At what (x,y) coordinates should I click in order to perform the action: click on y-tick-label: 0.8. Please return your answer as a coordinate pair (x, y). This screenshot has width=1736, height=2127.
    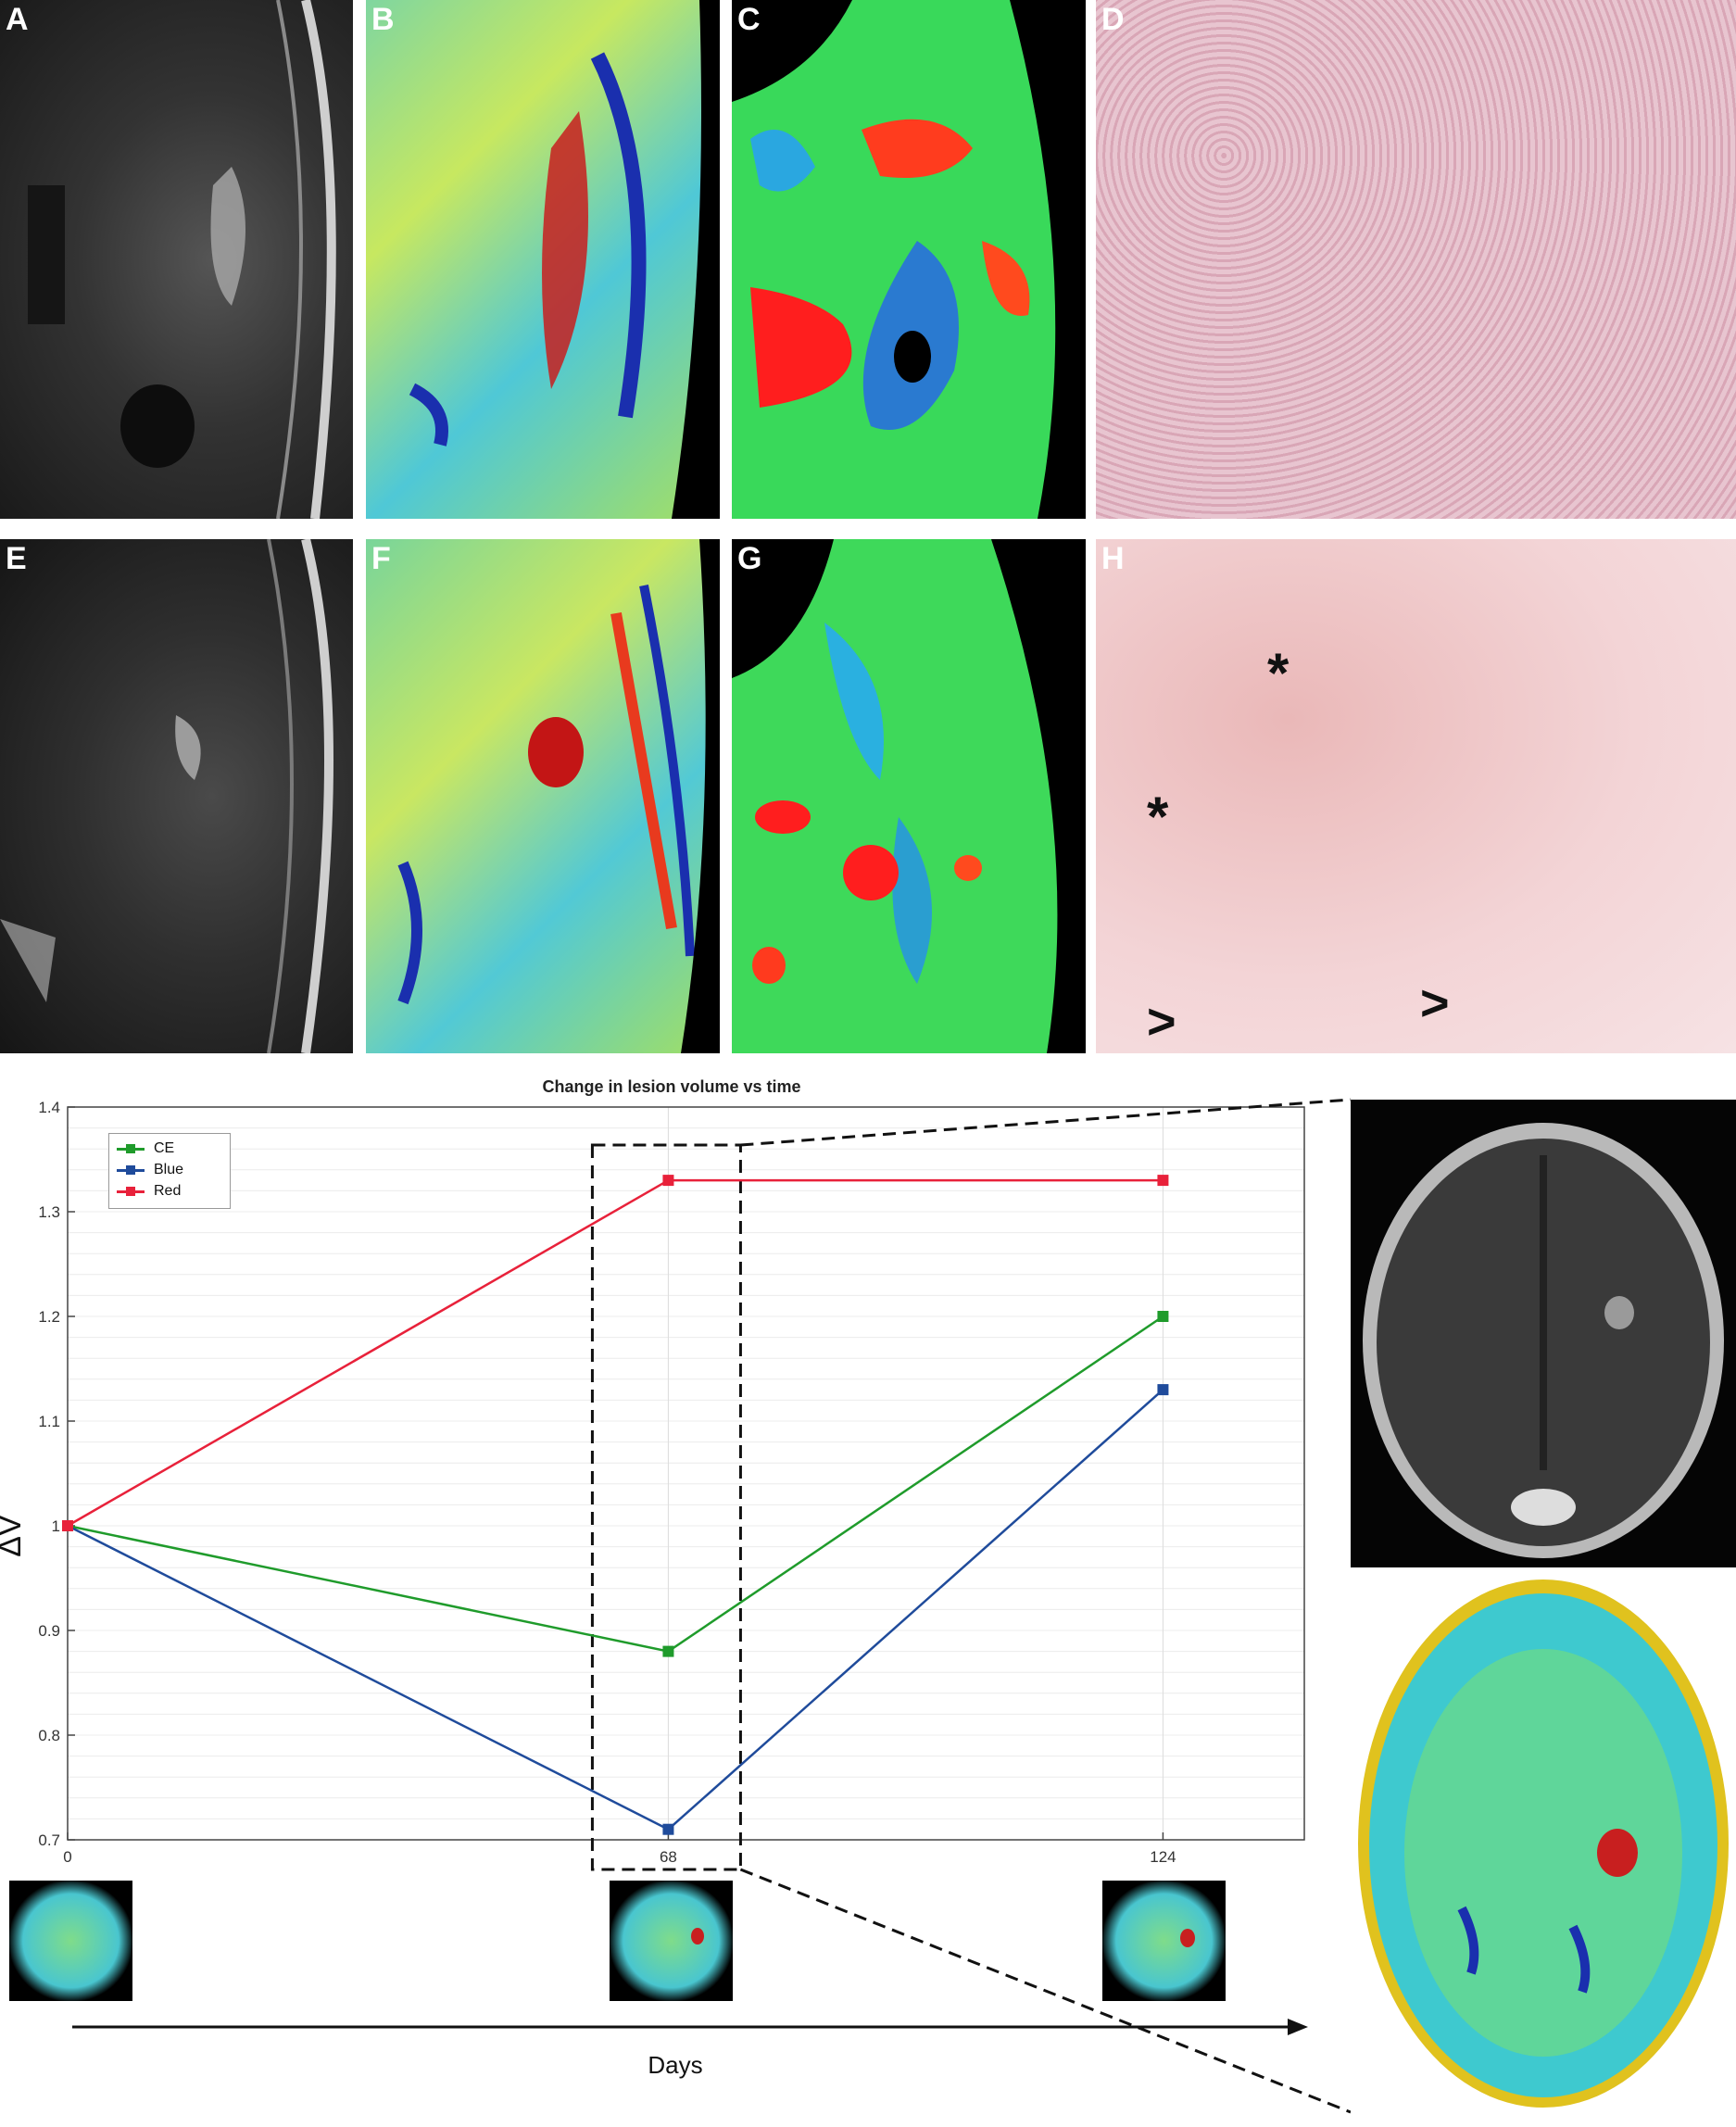
    Looking at the image, I should click on (49, 1735).